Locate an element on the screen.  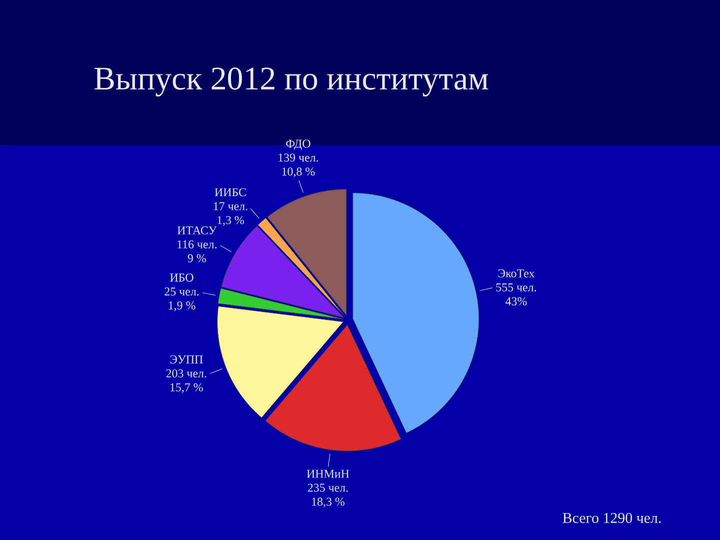
chart-title: Выпуск 2012 по институтам is located at coordinates (291, 82).